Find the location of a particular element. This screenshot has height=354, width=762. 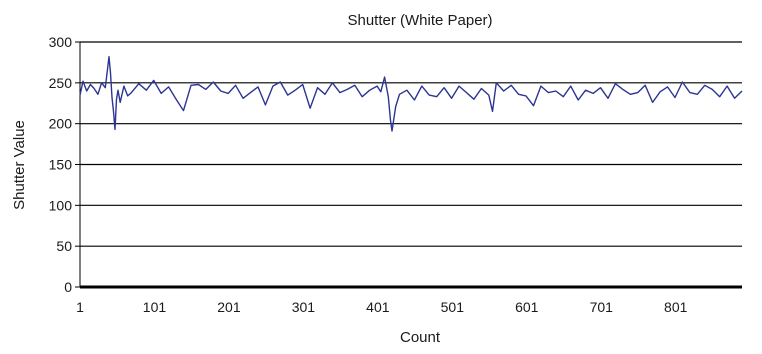

y-tick-label: 100 is located at coordinates (61, 205).